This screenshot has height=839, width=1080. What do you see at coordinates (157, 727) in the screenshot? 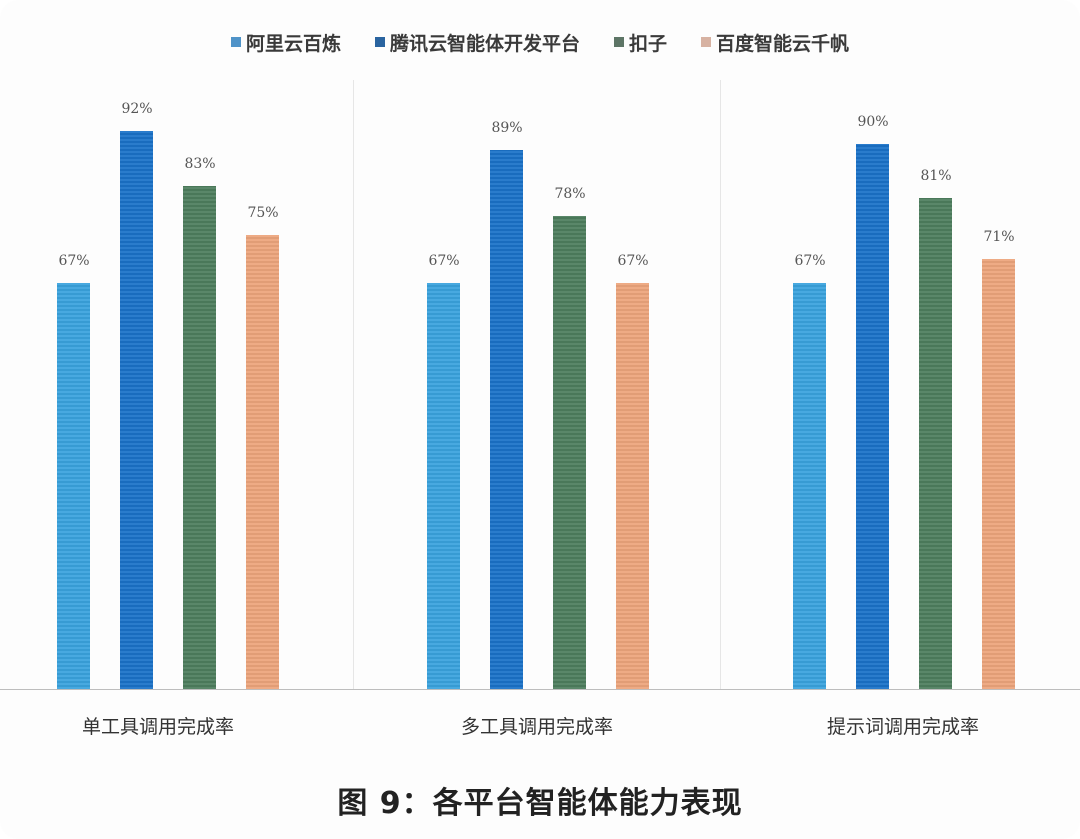
I see `category-label-single-tool: 单工具调用完成率` at bounding box center [157, 727].